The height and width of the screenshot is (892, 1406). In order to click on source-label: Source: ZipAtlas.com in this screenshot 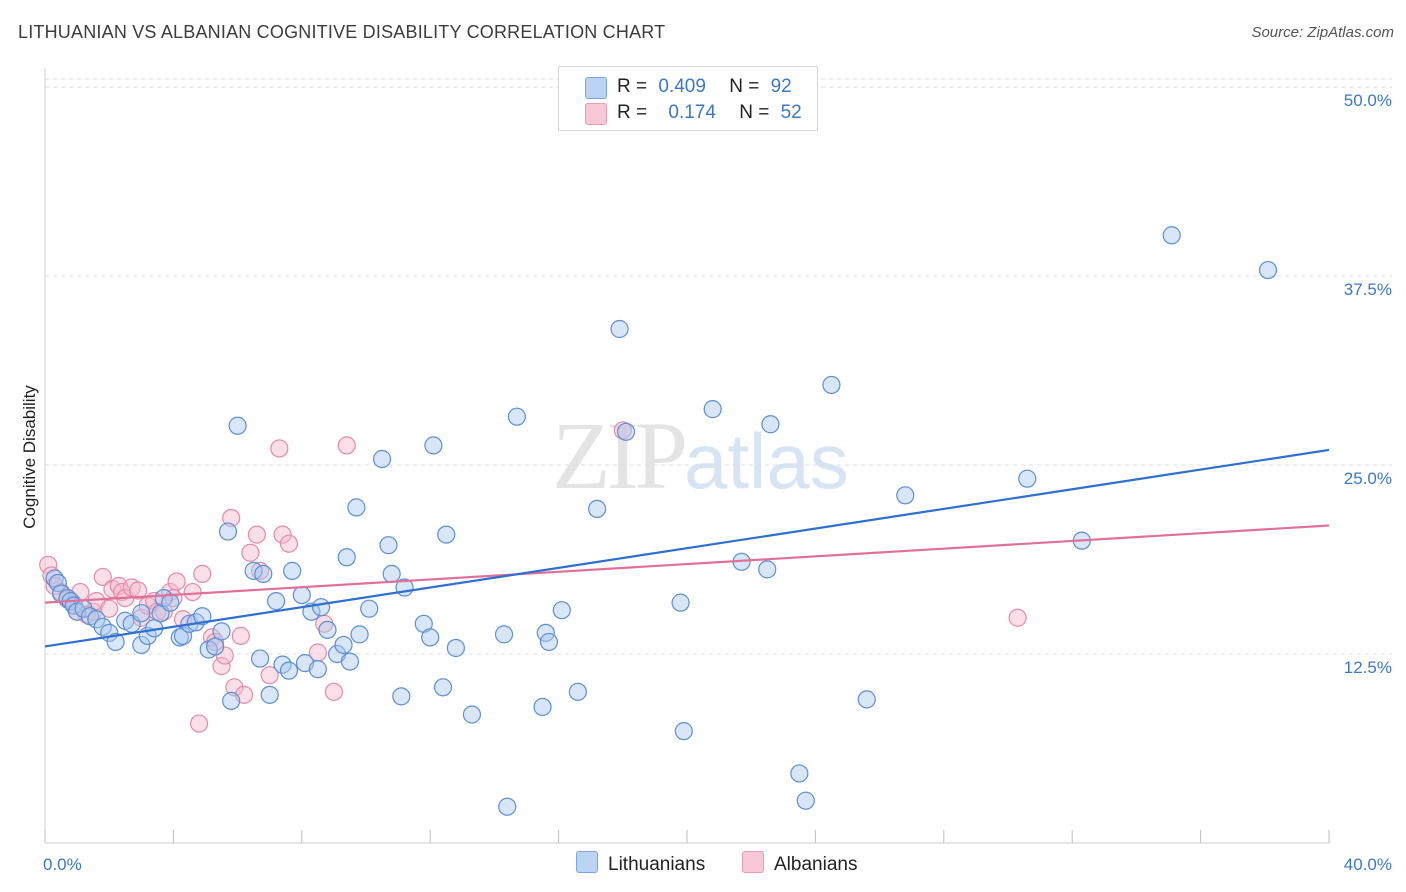, I will do `click(1322, 32)`.